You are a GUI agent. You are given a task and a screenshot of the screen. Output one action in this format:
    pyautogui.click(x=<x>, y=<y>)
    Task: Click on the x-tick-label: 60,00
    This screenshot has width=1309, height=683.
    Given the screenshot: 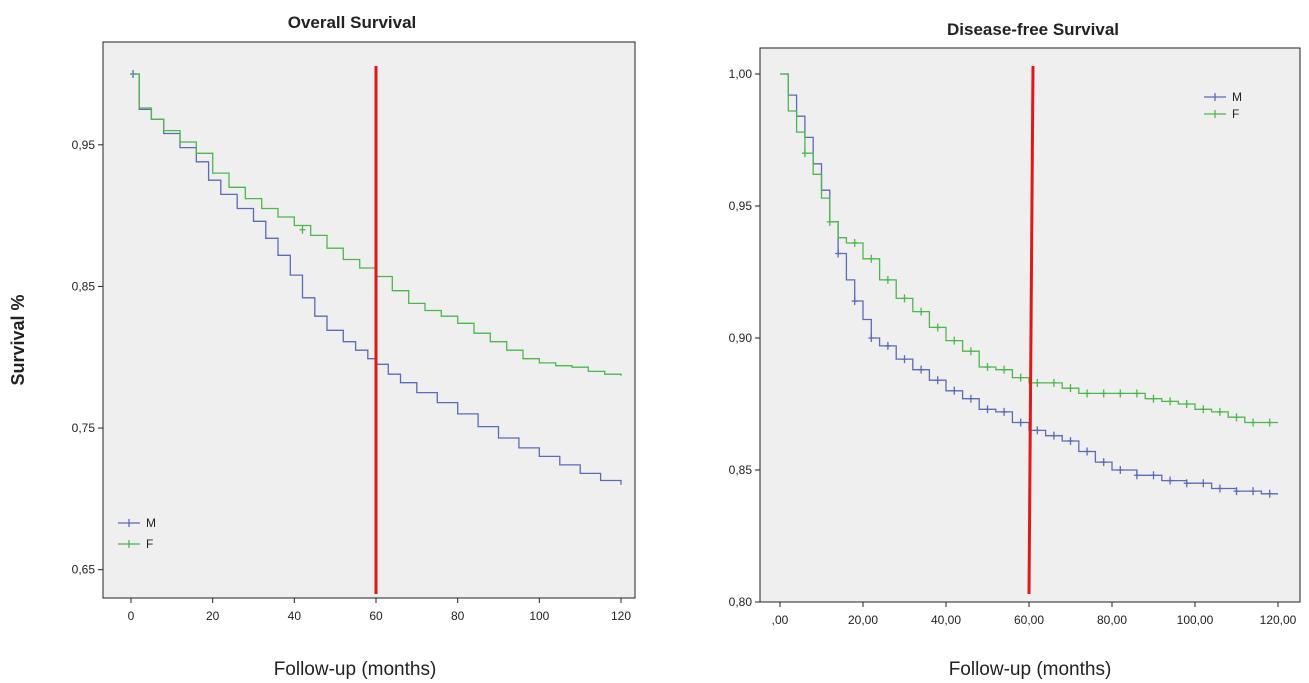 What is the action you would take?
    pyautogui.click(x=1029, y=620)
    